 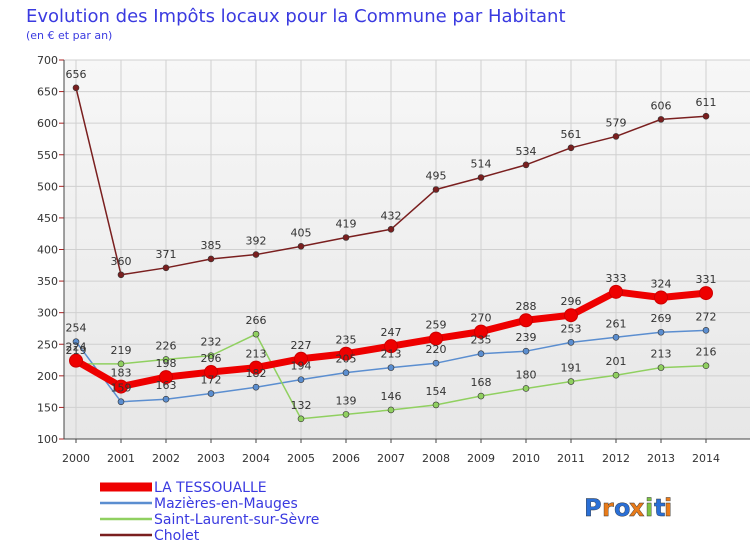 I want to click on y-tick-label: 500, so click(x=47, y=186).